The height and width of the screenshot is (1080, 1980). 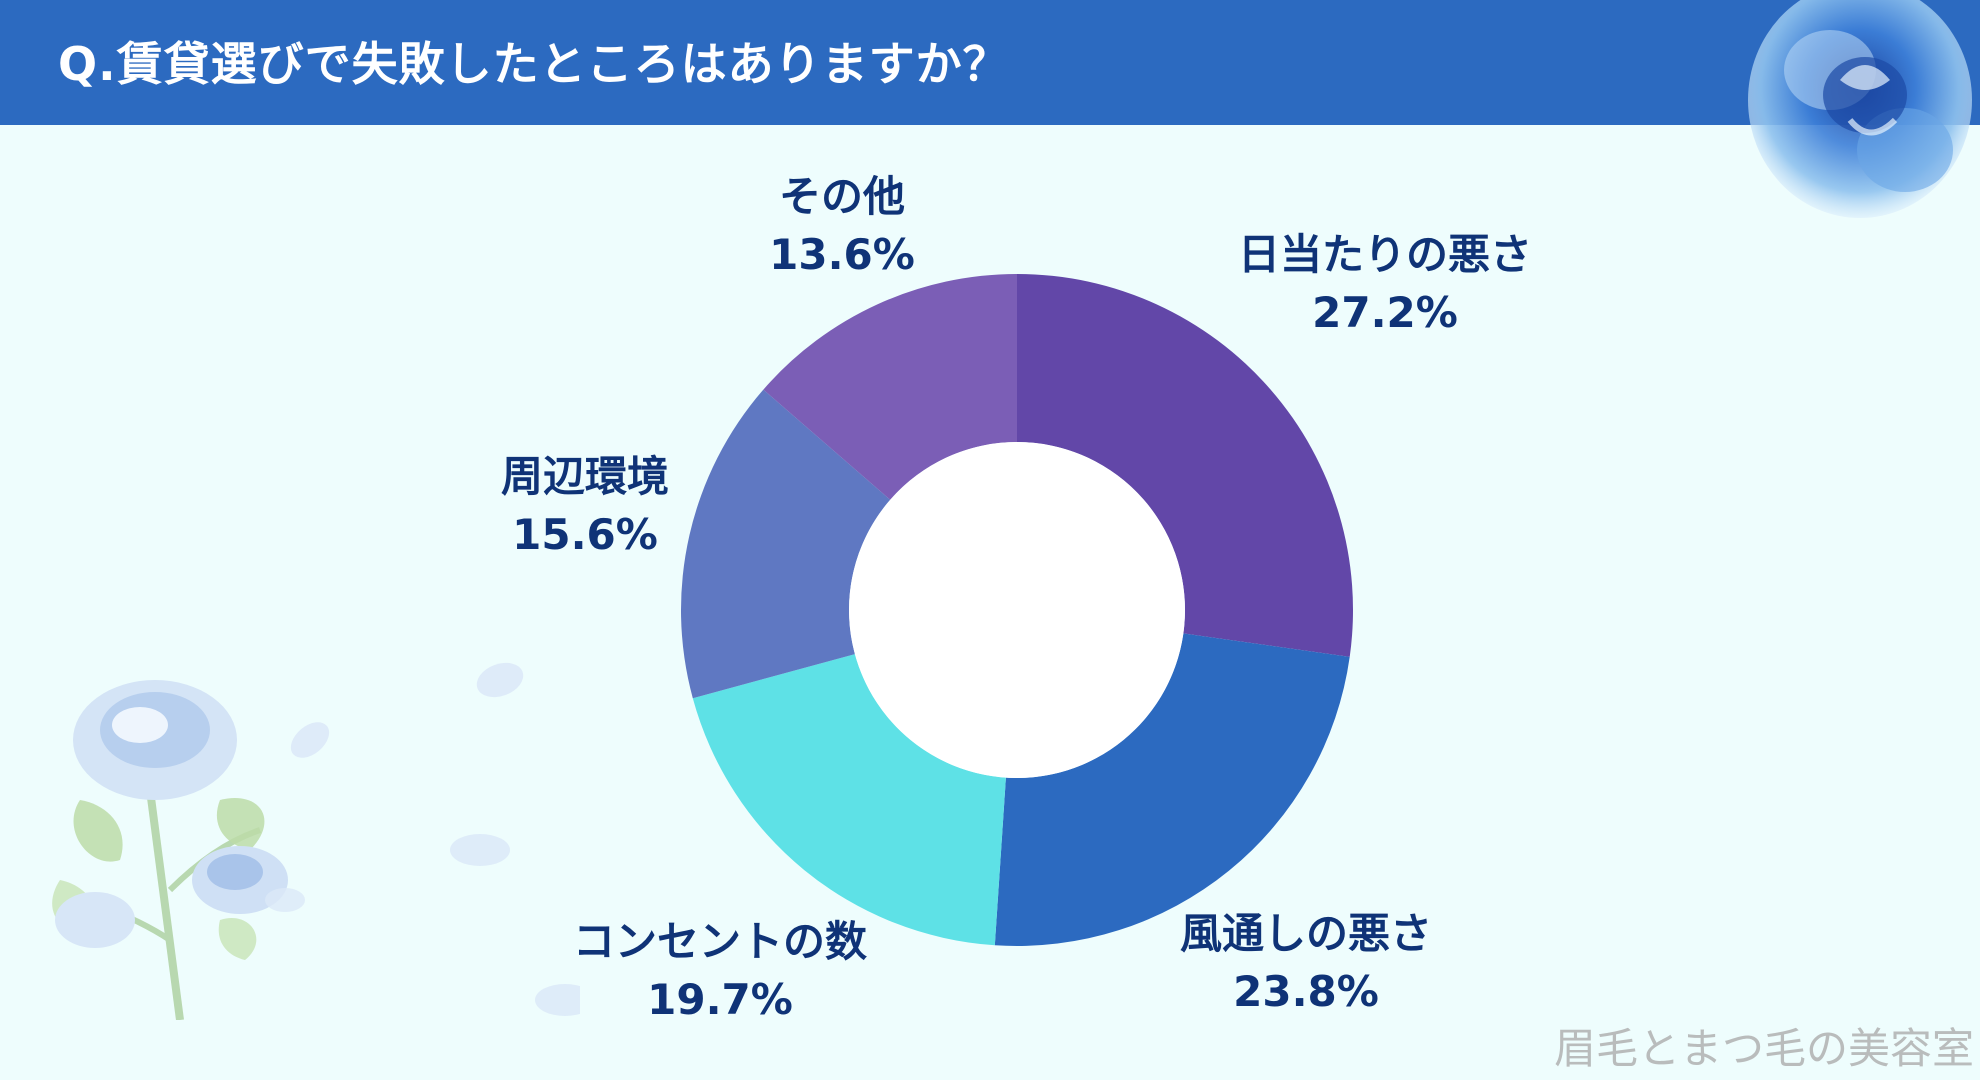 I want to click on slice-value-3: 15.6%, so click(x=585, y=534).